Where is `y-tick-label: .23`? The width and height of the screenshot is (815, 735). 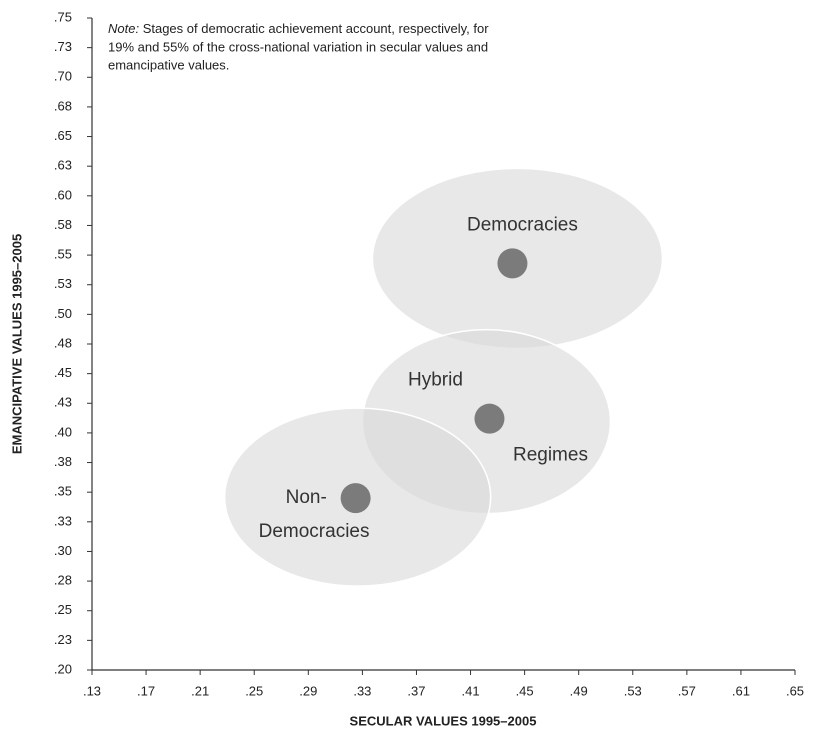
y-tick-label: .23 is located at coordinates (63, 639).